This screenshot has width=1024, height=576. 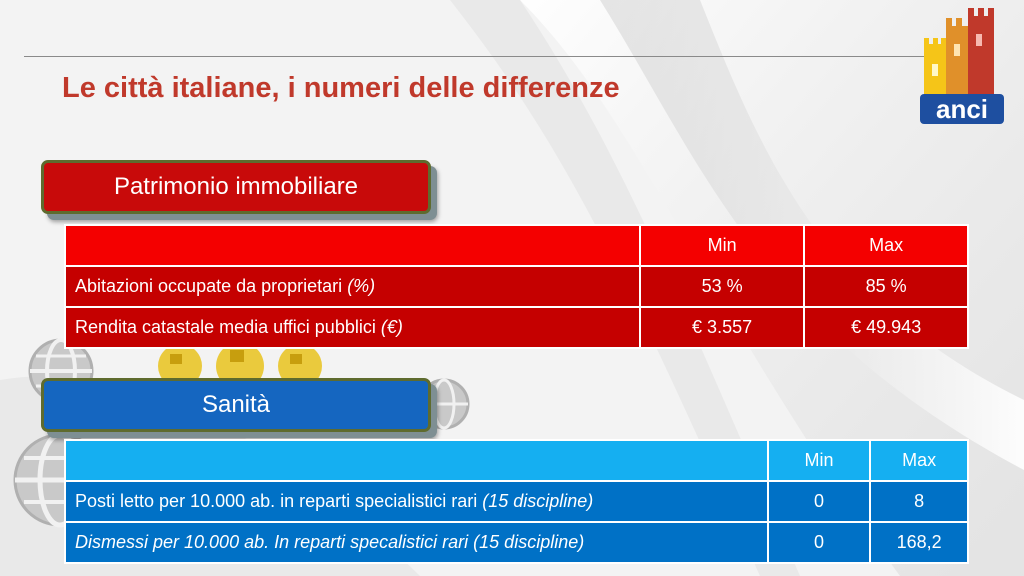 I want to click on row-max: 168,2, so click(x=919, y=542).